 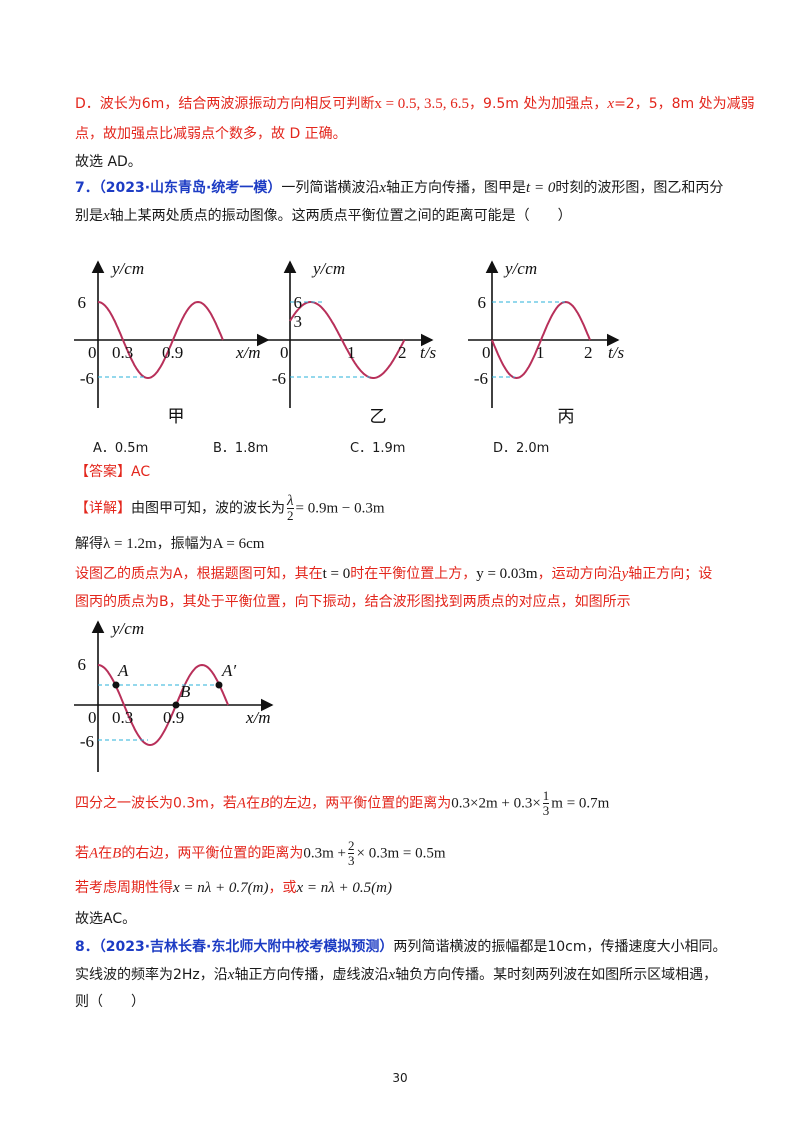 I want to click on text-run: x = nλ + 0.7(m), so click(x=221, y=888).